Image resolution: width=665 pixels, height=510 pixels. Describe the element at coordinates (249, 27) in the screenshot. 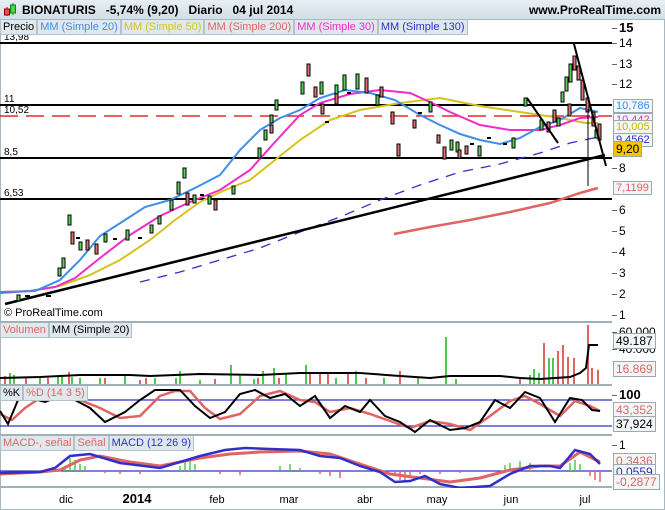

I see `legend-mm200: MM (Simple 200)` at that location.